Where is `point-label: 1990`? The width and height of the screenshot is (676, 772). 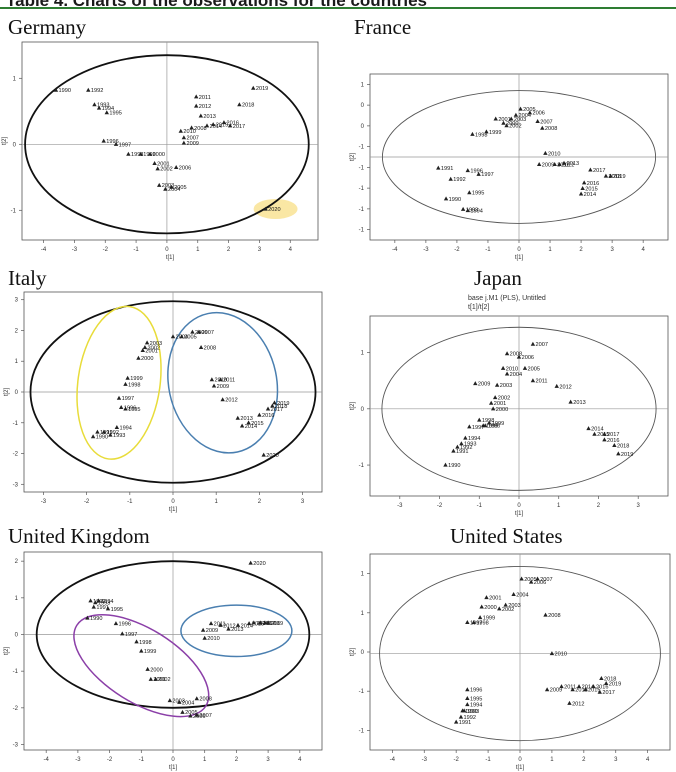 point-label: 1990 is located at coordinates (65, 91).